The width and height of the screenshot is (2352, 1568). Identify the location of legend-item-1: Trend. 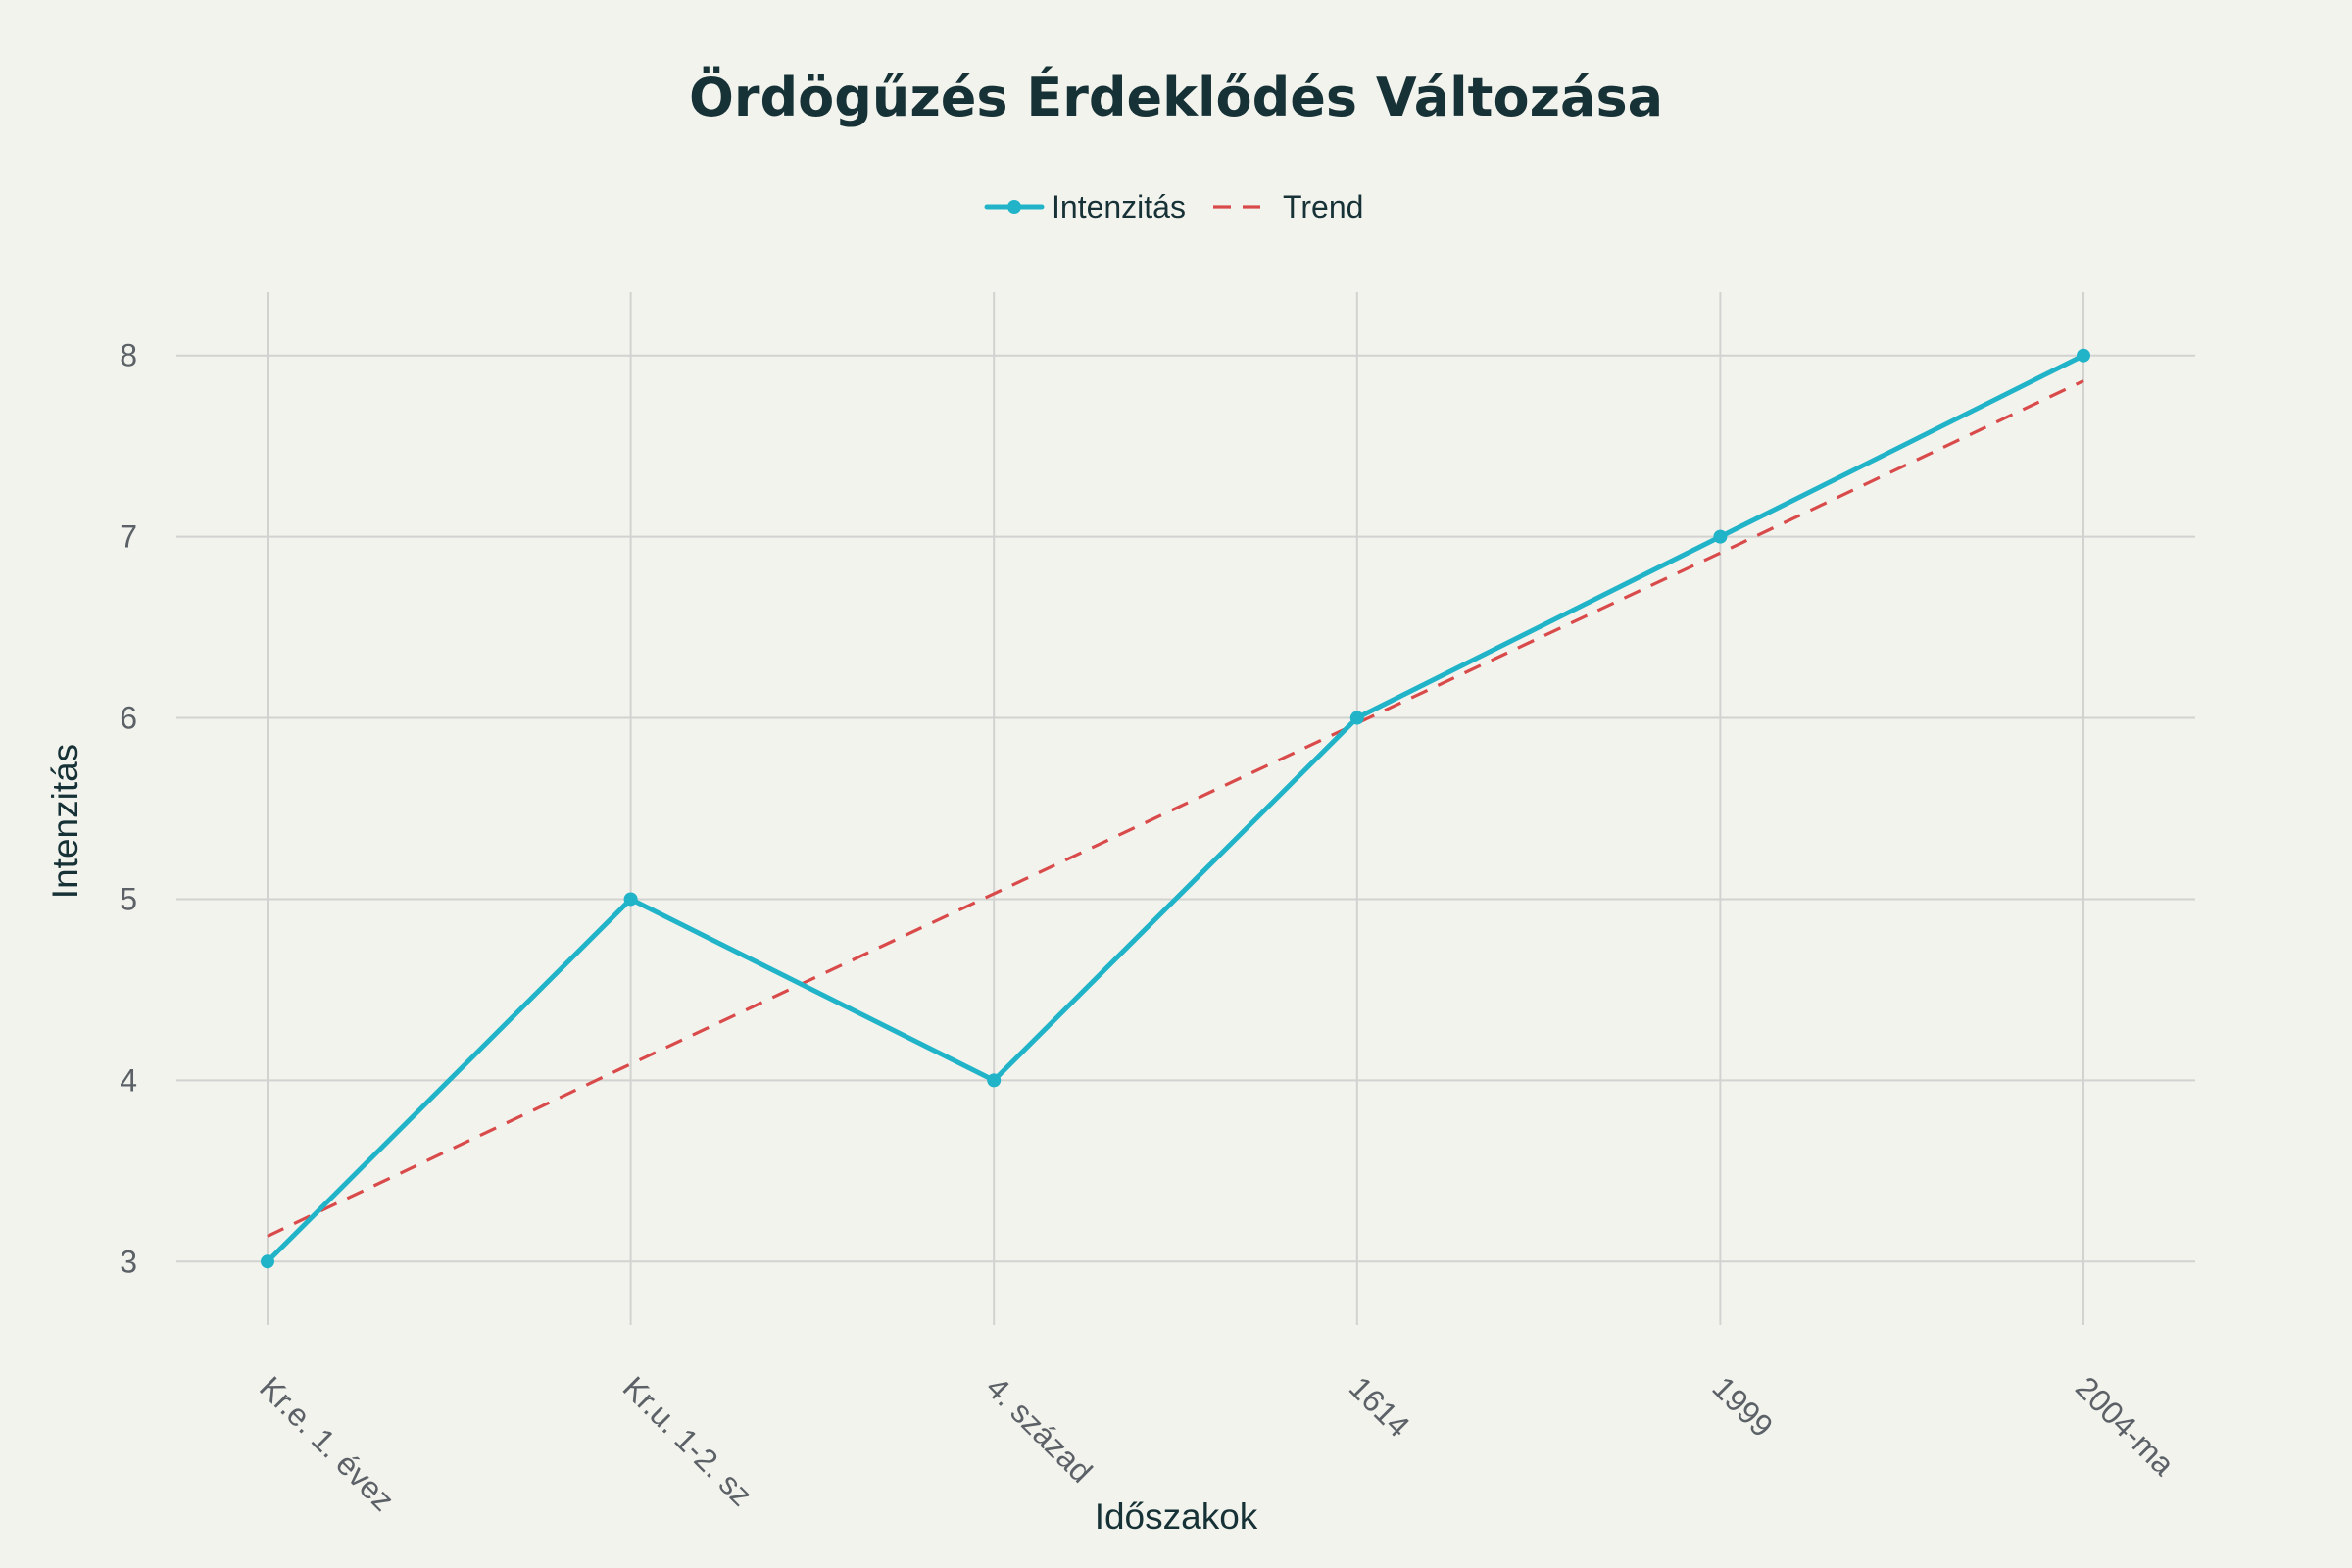
(1288, 206).